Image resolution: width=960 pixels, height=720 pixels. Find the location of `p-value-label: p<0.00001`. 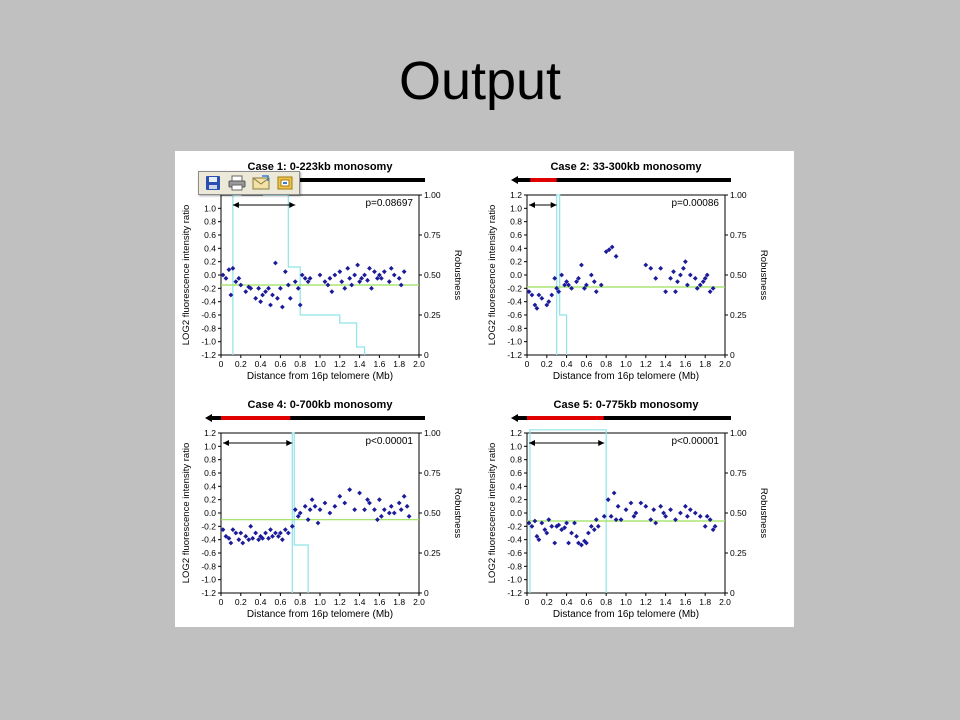

p-value-label: p<0.00001 is located at coordinates (389, 441).